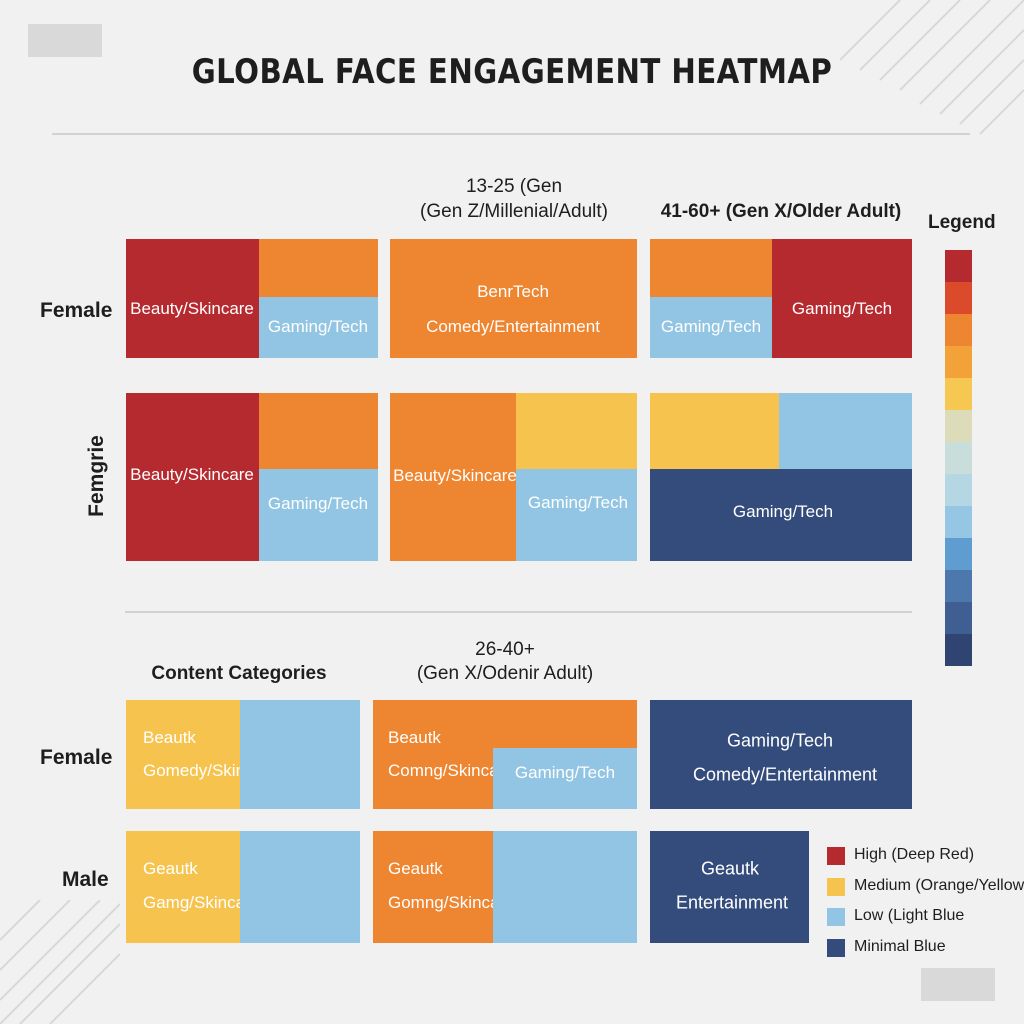 This screenshot has width=1024, height=1024. I want to click on heatmap-block-label: BenrTech, so click(513, 291).